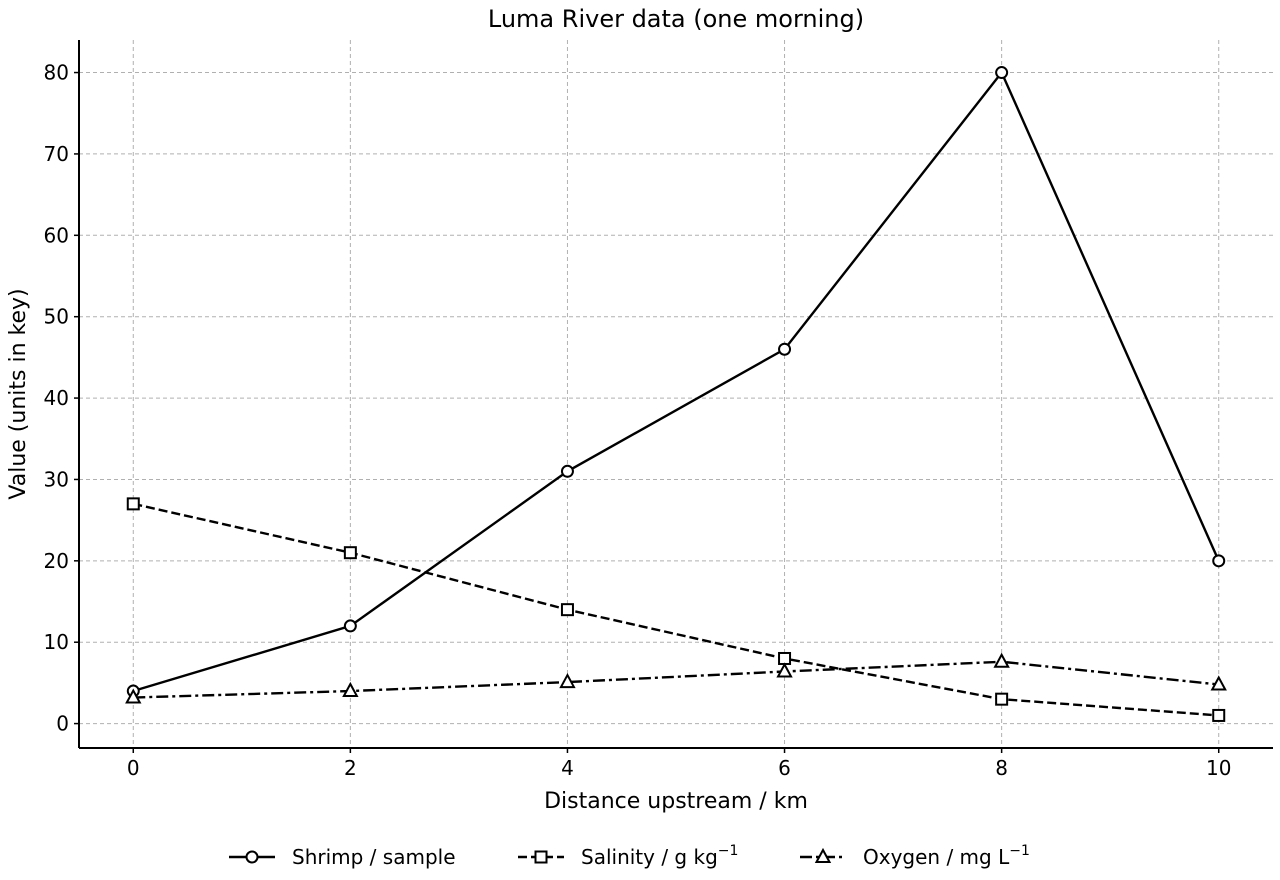 The width and height of the screenshot is (1280, 880). Describe the element at coordinates (676, 801) in the screenshot. I see `x-axis-title: Distance upstream / km` at that location.